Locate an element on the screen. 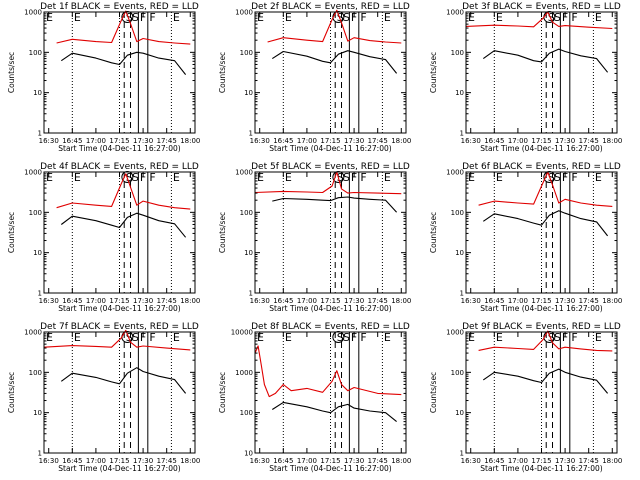 Image resolution: width=640 pixels, height=480 pixels. chart-title: Det 8f BLACK = Events, RED = LLD is located at coordinates (330, 327).